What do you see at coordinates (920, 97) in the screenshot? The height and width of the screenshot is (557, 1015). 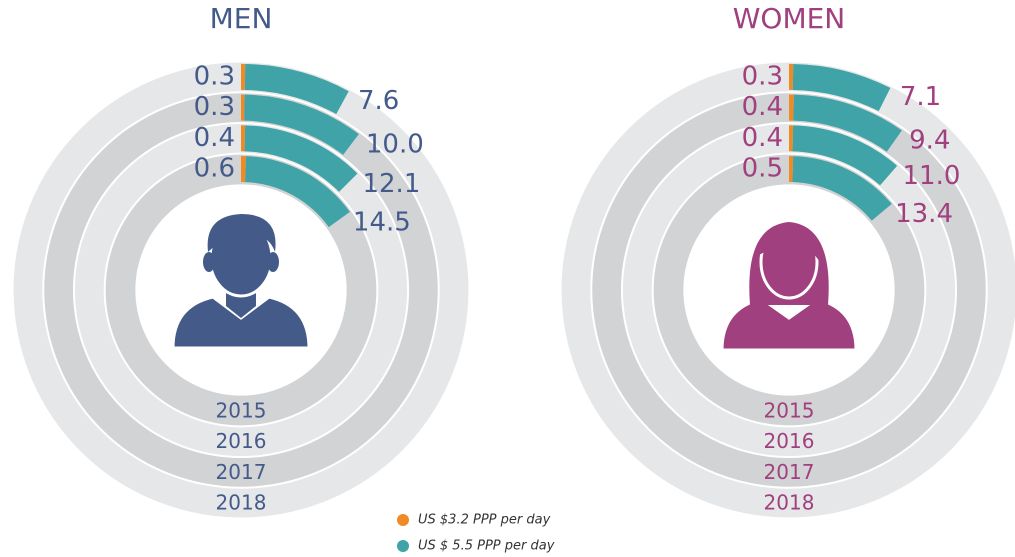 I see `value-label: 7.1` at bounding box center [920, 97].